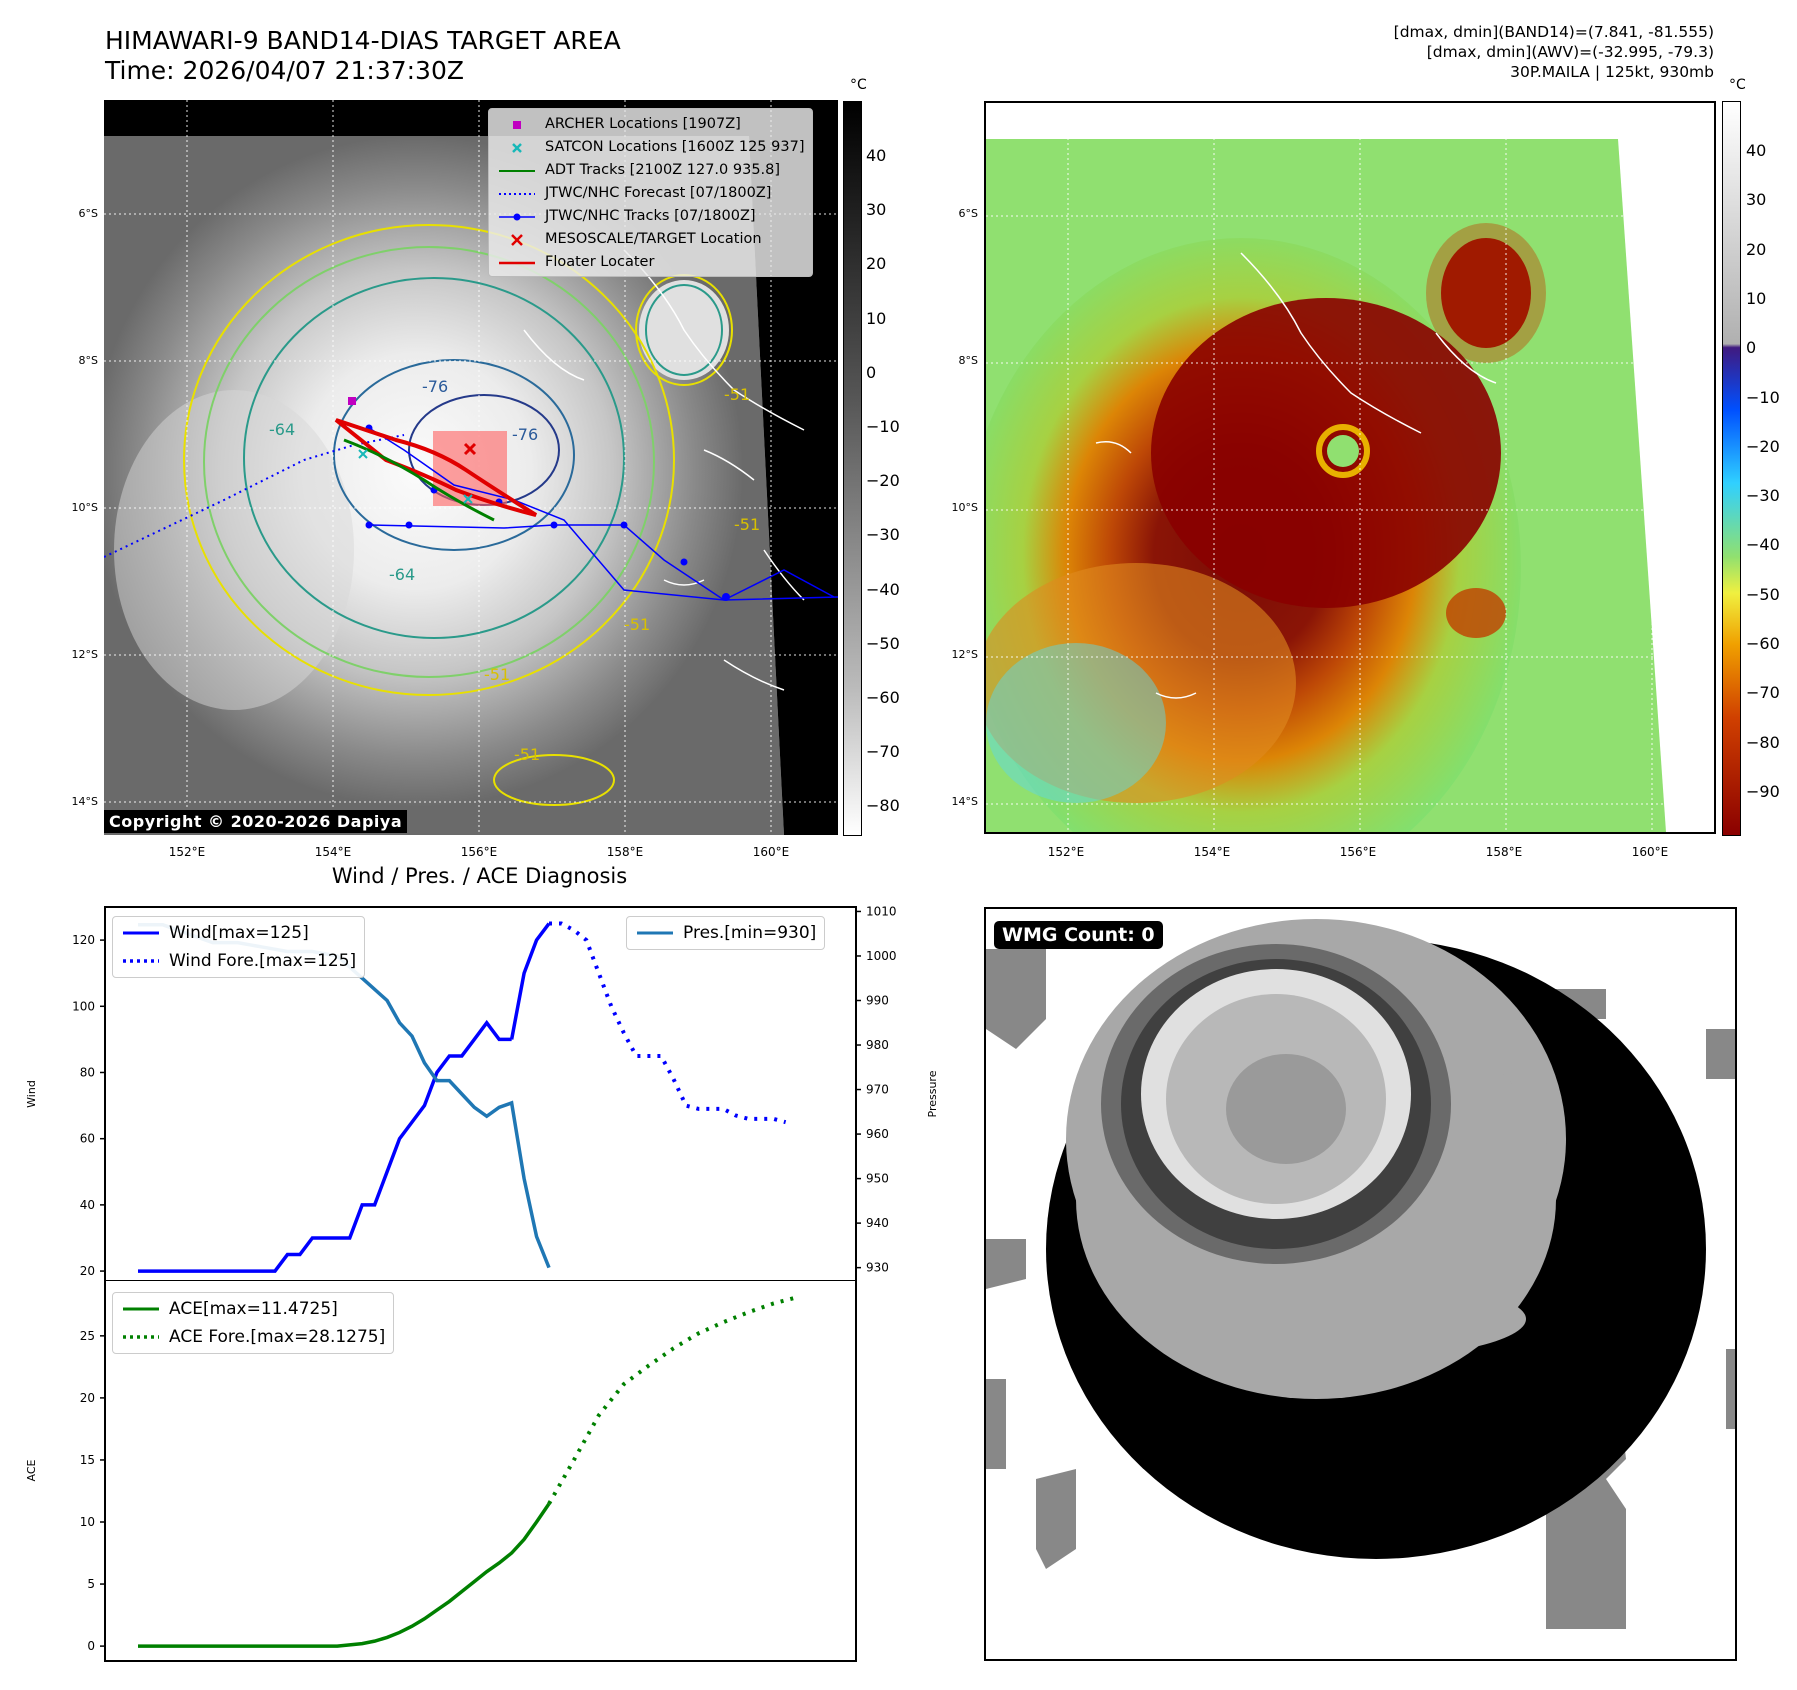 This screenshot has width=1797, height=1690. Describe the element at coordinates (230, 1309) in the screenshot. I see `legend-ace: ACE[max=11.4725]` at that location.